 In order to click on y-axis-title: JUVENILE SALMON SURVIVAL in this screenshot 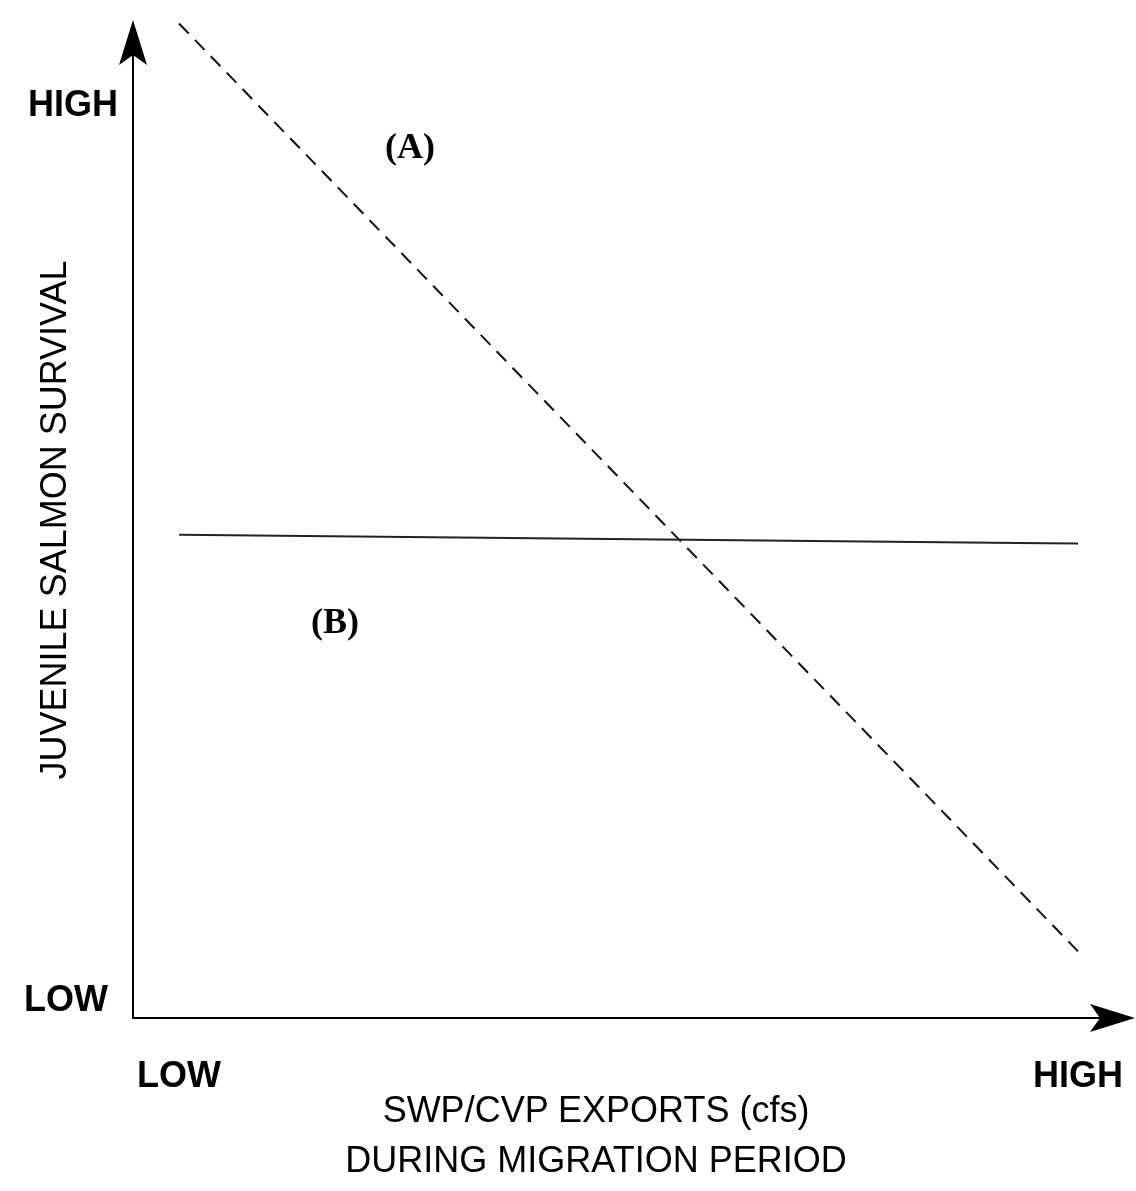, I will do `click(53, 520)`.